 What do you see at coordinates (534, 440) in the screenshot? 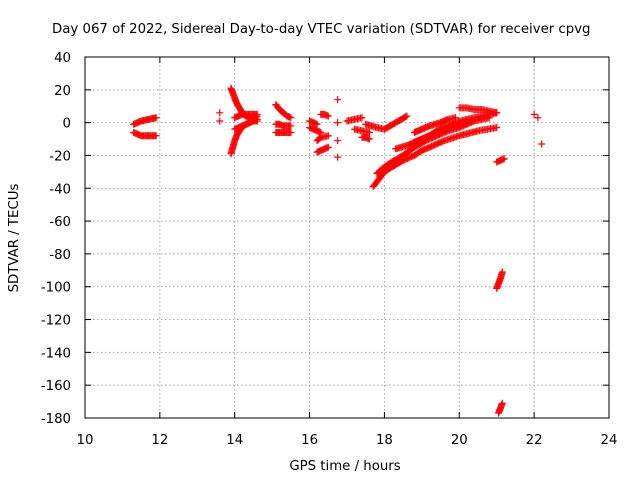
I see `x-tick-label: 22` at bounding box center [534, 440].